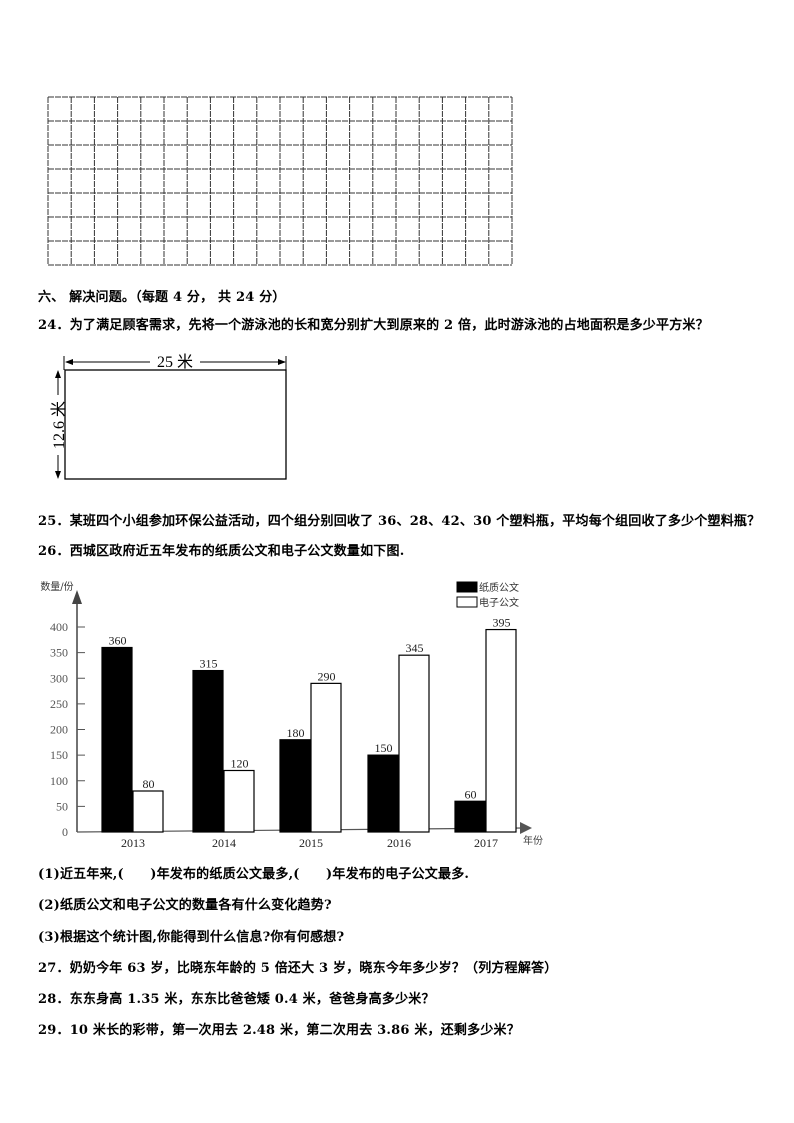 The image size is (794, 1123). What do you see at coordinates (499, 587) in the screenshot?
I see `legend-label: 纸质公文` at bounding box center [499, 587].